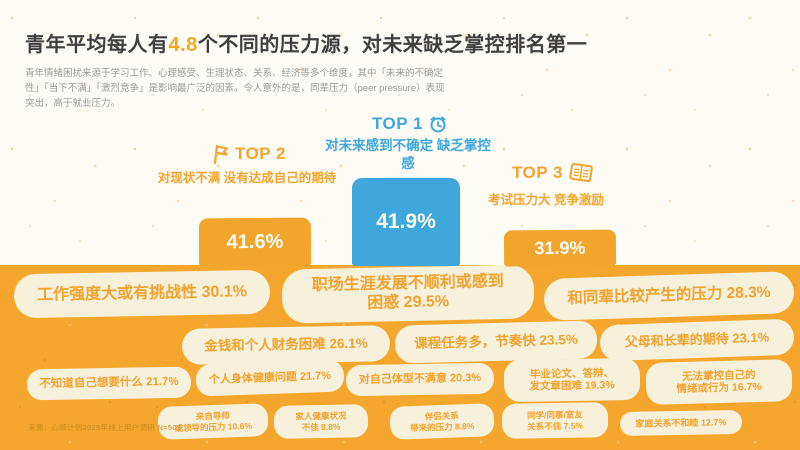  What do you see at coordinates (321, 426) in the screenshot?
I see `bubble-line: 不佳 8.8%` at bounding box center [321, 426].